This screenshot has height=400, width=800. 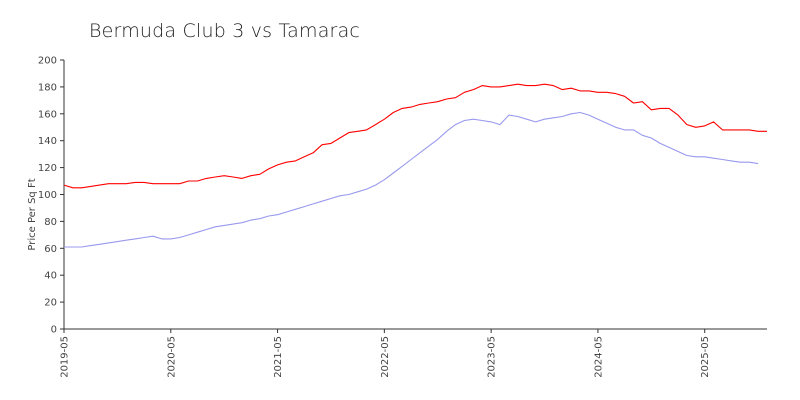 I want to click on y-tick-label: 20, so click(x=50, y=303).